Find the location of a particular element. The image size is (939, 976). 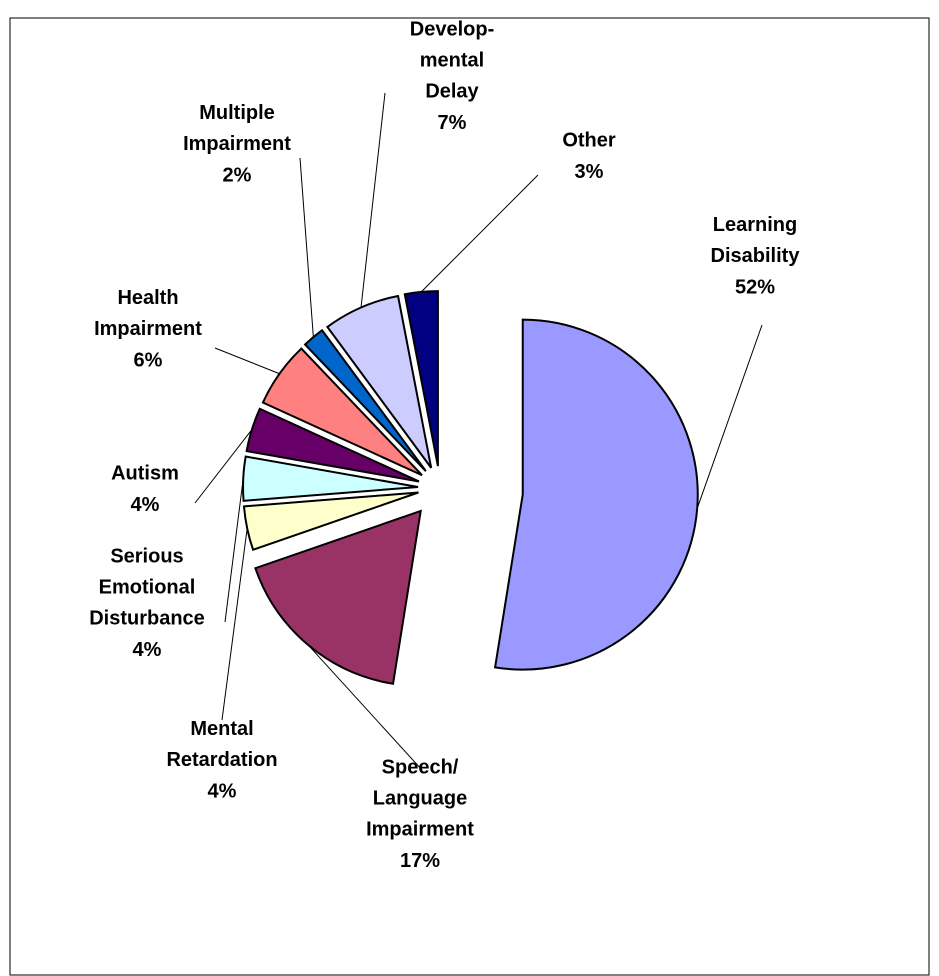

category-label: Speech/Language Impairment is located at coordinates (420, 799).